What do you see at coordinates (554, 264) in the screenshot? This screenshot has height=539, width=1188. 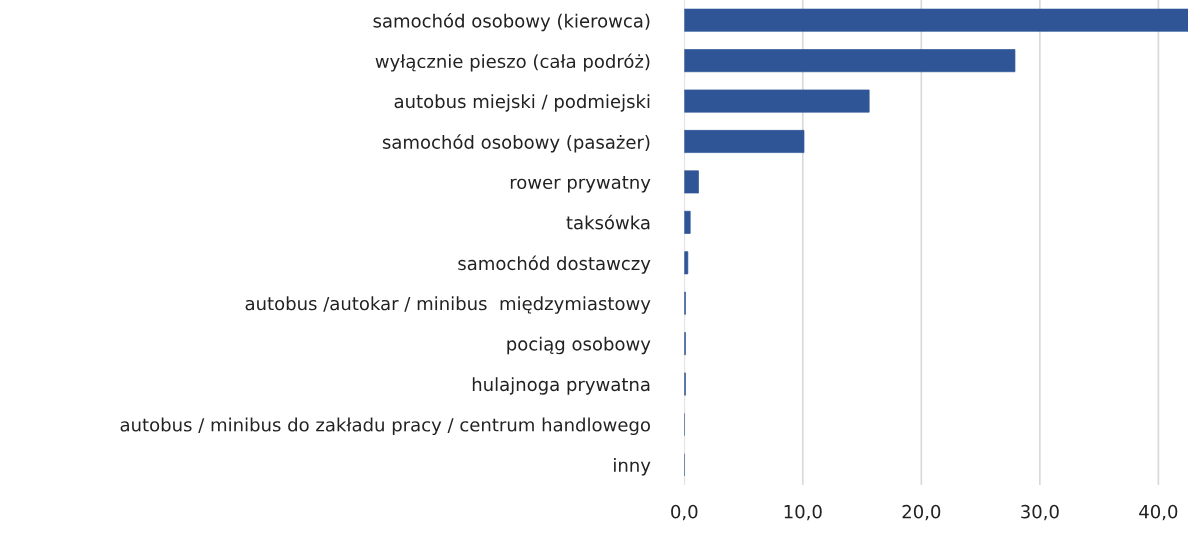 I see `y-tick-label: samochód dostawczy` at bounding box center [554, 264].